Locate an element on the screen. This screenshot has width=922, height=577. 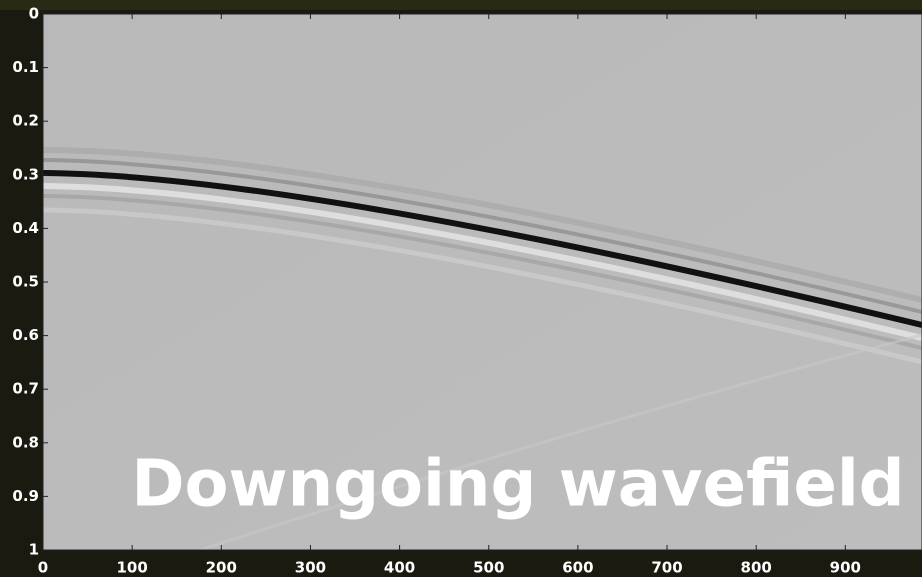
y-tick-label: 0.8 is located at coordinates (25, 442).